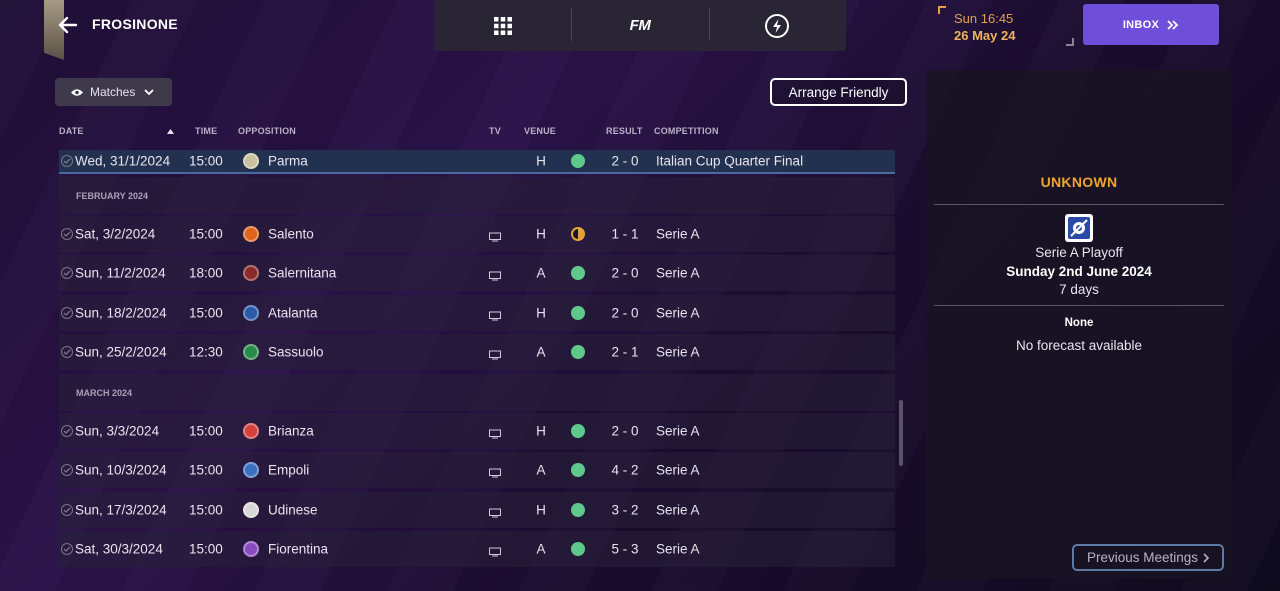  I want to click on previous-meetings-label: Previous Meetings, so click(1142, 557).